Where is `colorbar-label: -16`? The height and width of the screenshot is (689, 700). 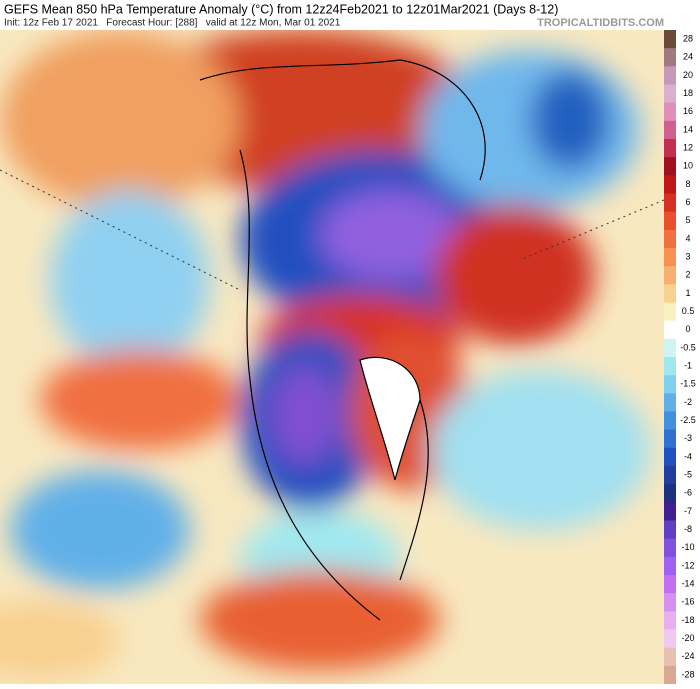
colorbar-label: -16 is located at coordinates (687, 602).